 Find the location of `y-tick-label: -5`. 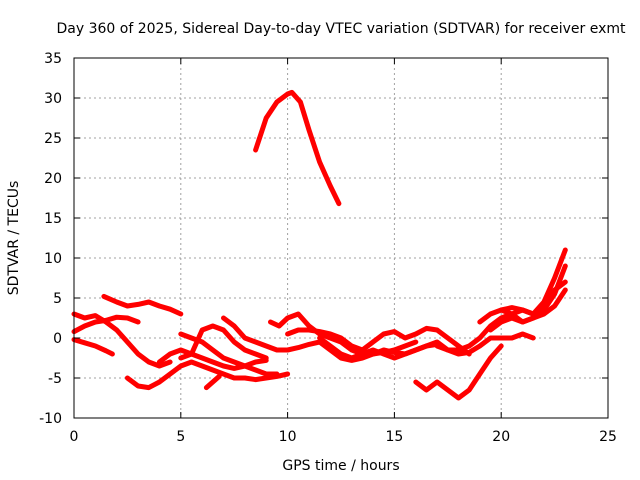

y-tick-label: -5 is located at coordinates (55, 379).